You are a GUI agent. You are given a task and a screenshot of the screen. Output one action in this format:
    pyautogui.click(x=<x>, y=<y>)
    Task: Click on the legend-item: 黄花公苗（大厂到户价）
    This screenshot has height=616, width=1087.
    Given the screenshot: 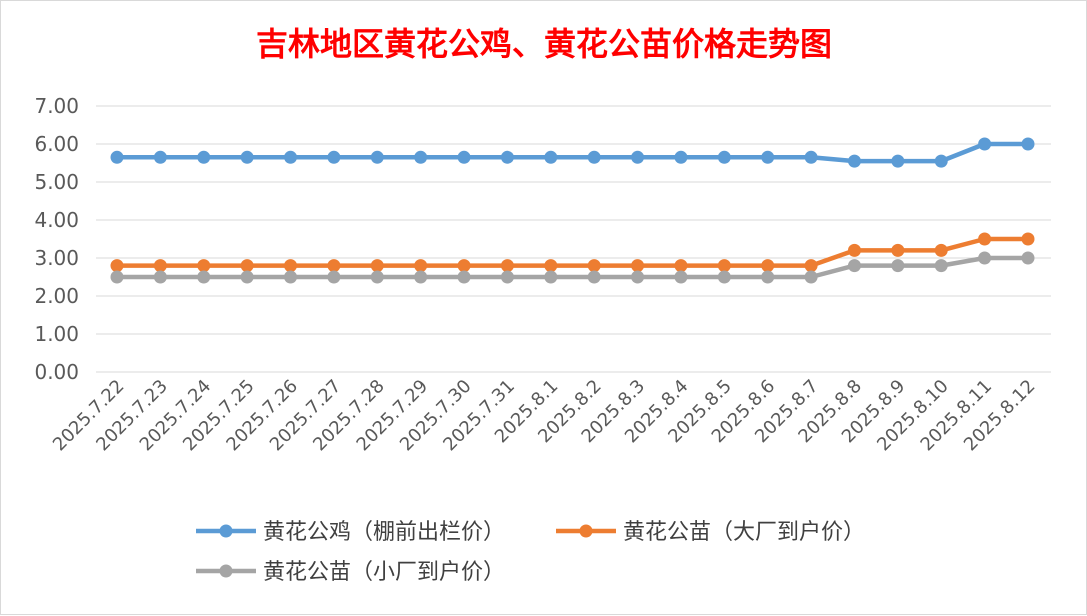 What is the action you would take?
    pyautogui.click(x=710, y=532)
    